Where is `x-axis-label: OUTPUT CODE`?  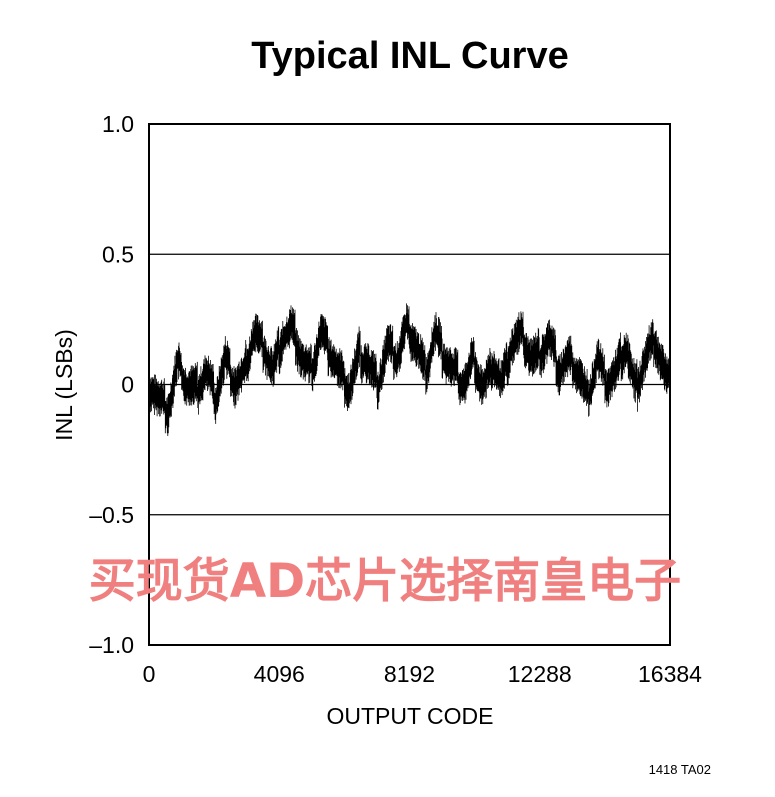 x-axis-label: OUTPUT CODE is located at coordinates (410, 716).